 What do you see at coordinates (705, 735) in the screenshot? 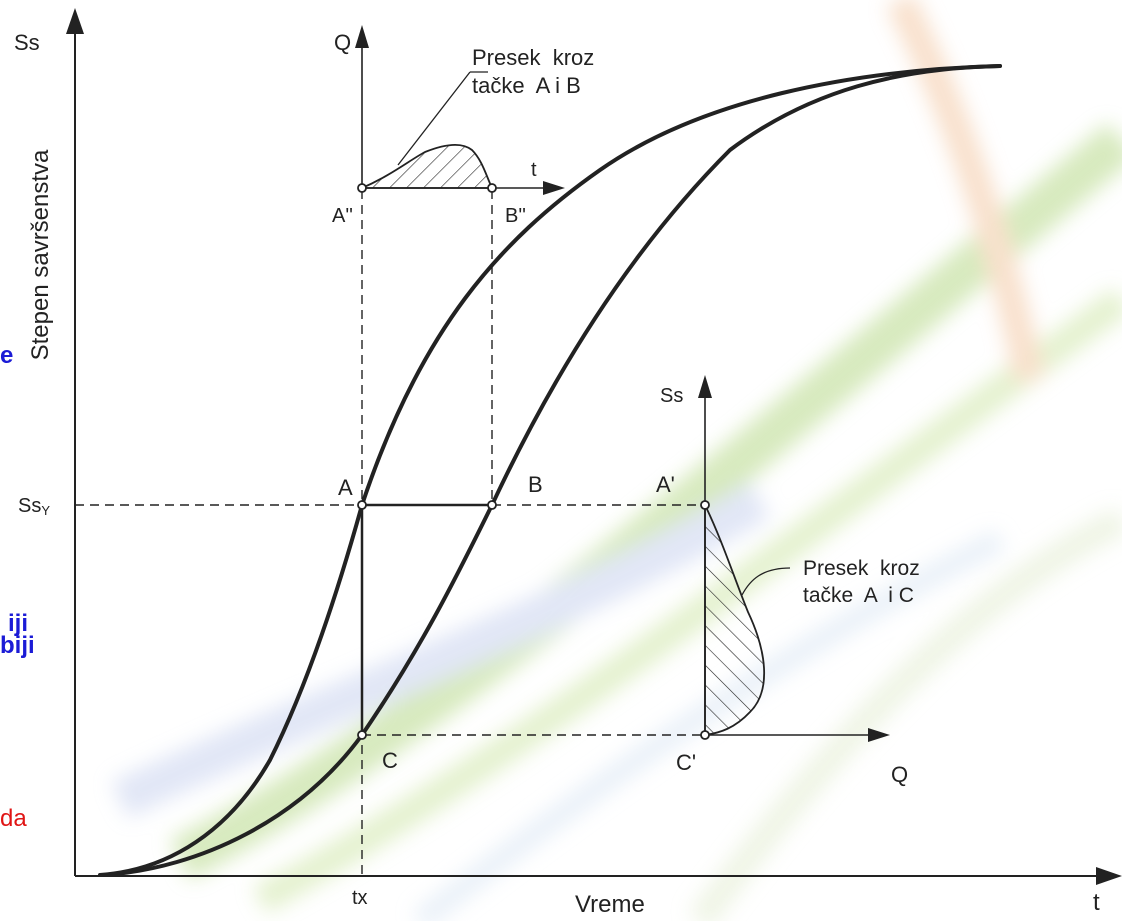
I see `point-c-prime` at bounding box center [705, 735].